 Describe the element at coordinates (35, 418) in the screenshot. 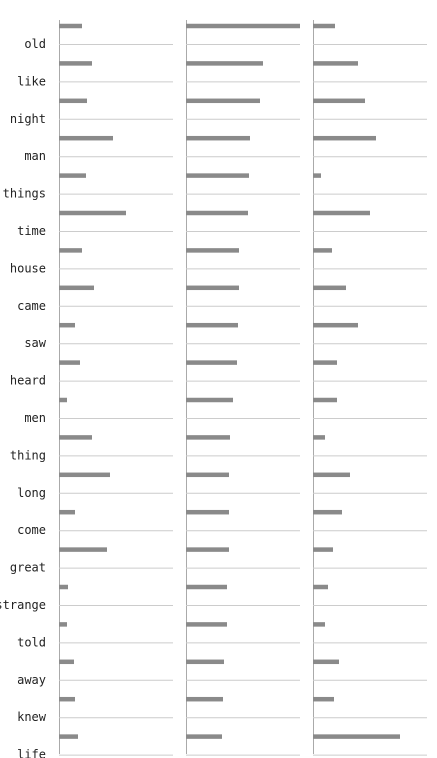

I see `category-label: men` at that location.